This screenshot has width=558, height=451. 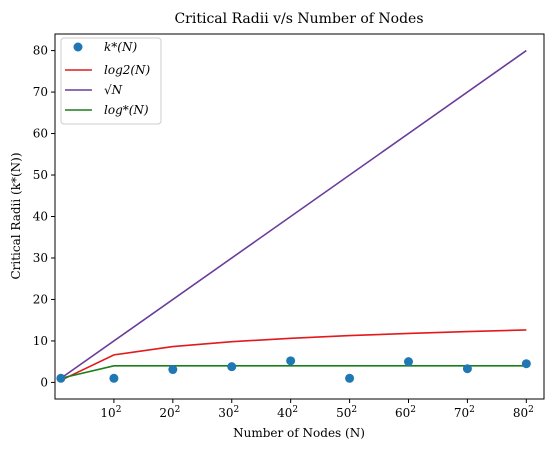 What do you see at coordinates (346, 412) in the screenshot?
I see `x-tick-label: 502` at bounding box center [346, 412].